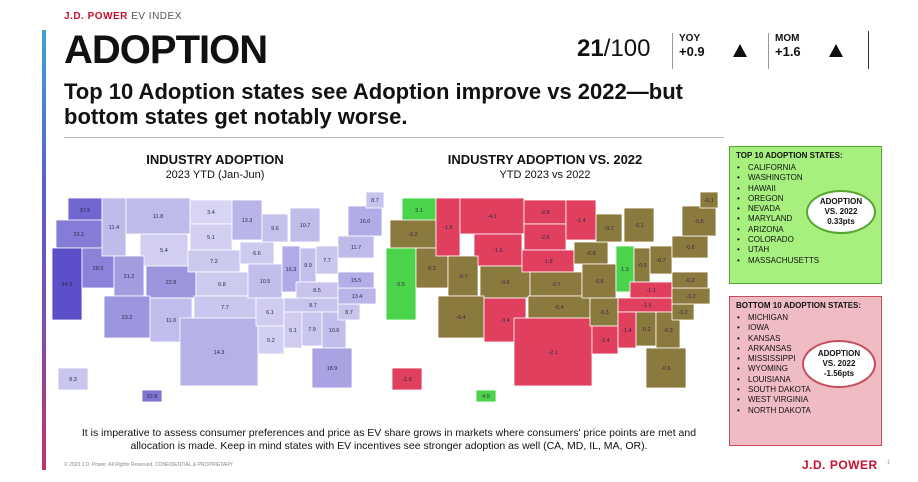 The width and height of the screenshot is (918, 482). What do you see at coordinates (375, 201) in the screenshot?
I see `state-label-me: 8.7` at bounding box center [375, 201].